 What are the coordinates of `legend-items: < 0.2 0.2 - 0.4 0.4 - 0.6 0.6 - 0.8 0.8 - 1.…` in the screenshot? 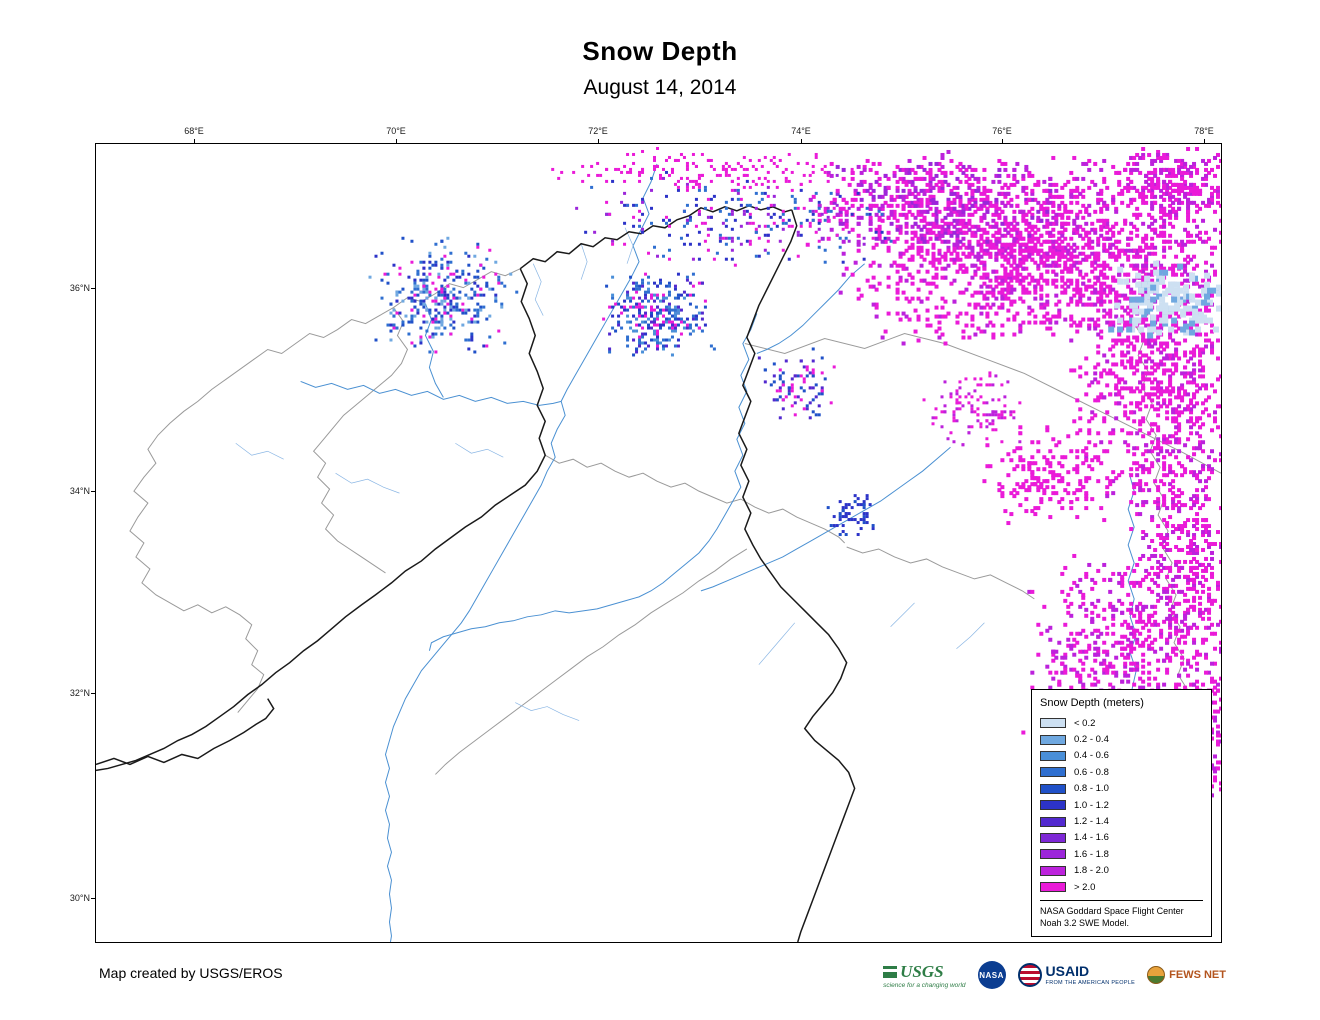 It's located at (1121, 805).